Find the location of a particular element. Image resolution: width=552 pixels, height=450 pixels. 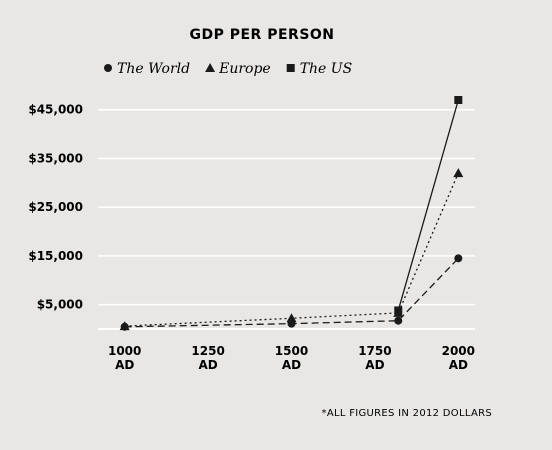

y-tick-label-3: $35,000 is located at coordinates (55, 158).